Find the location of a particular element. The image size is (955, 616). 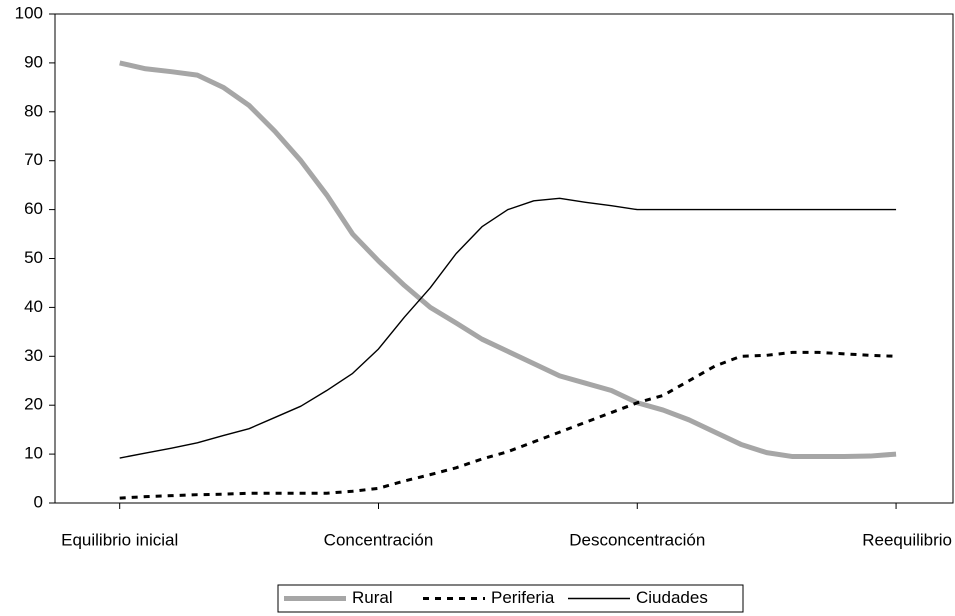

y-tick-label: 30 is located at coordinates (33, 355).